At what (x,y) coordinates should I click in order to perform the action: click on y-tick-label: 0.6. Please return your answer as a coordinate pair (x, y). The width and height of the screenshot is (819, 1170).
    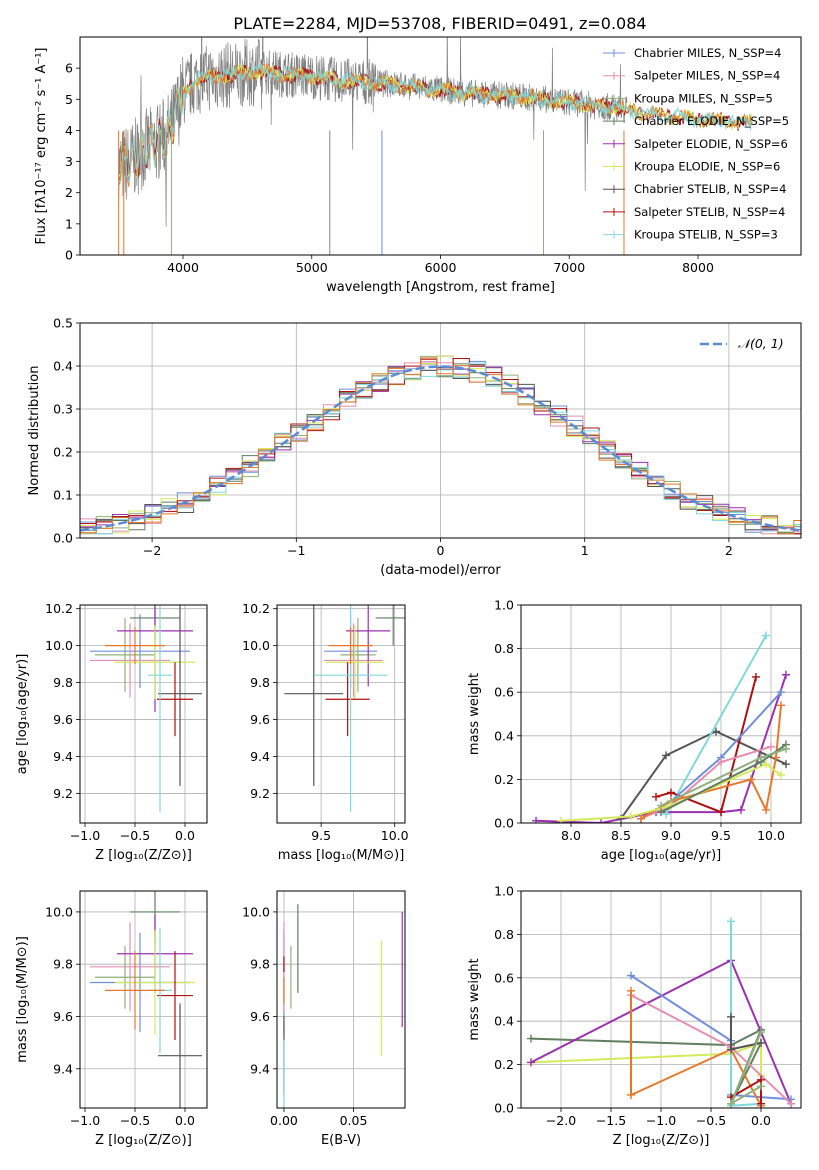
    Looking at the image, I should click on (504, 977).